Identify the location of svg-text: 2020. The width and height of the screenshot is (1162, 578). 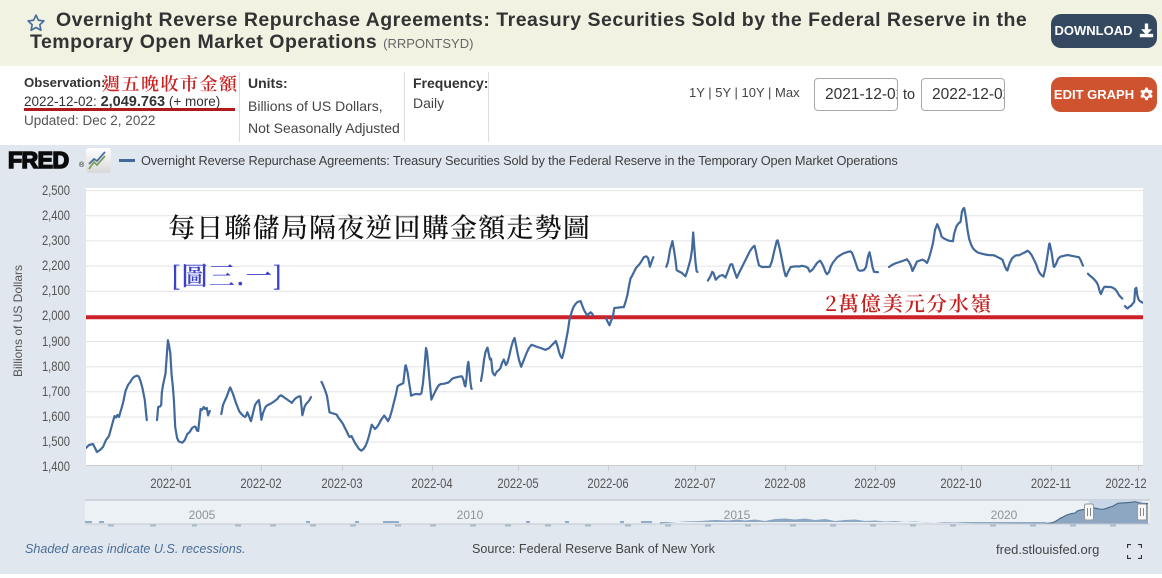
(1004, 515).